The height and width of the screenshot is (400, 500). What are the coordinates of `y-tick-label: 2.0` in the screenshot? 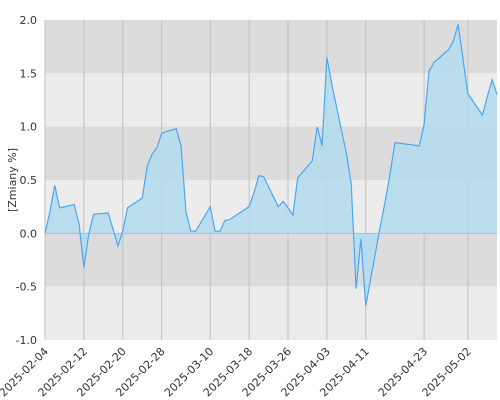 It's located at (29, 20).